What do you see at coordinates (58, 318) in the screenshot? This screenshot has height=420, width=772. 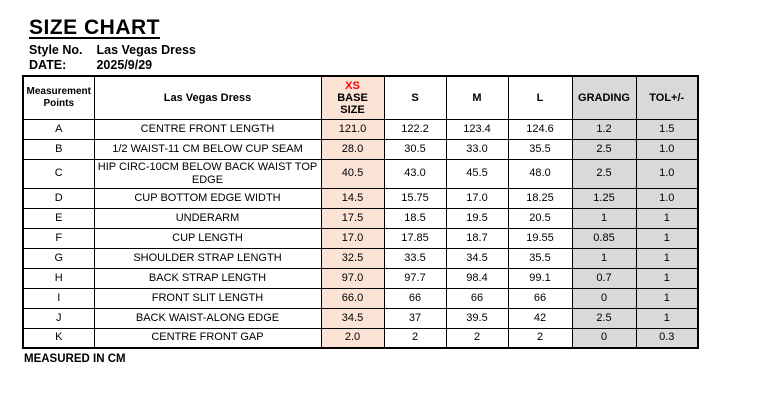 I see `measurement-point-cell: J` at bounding box center [58, 318].